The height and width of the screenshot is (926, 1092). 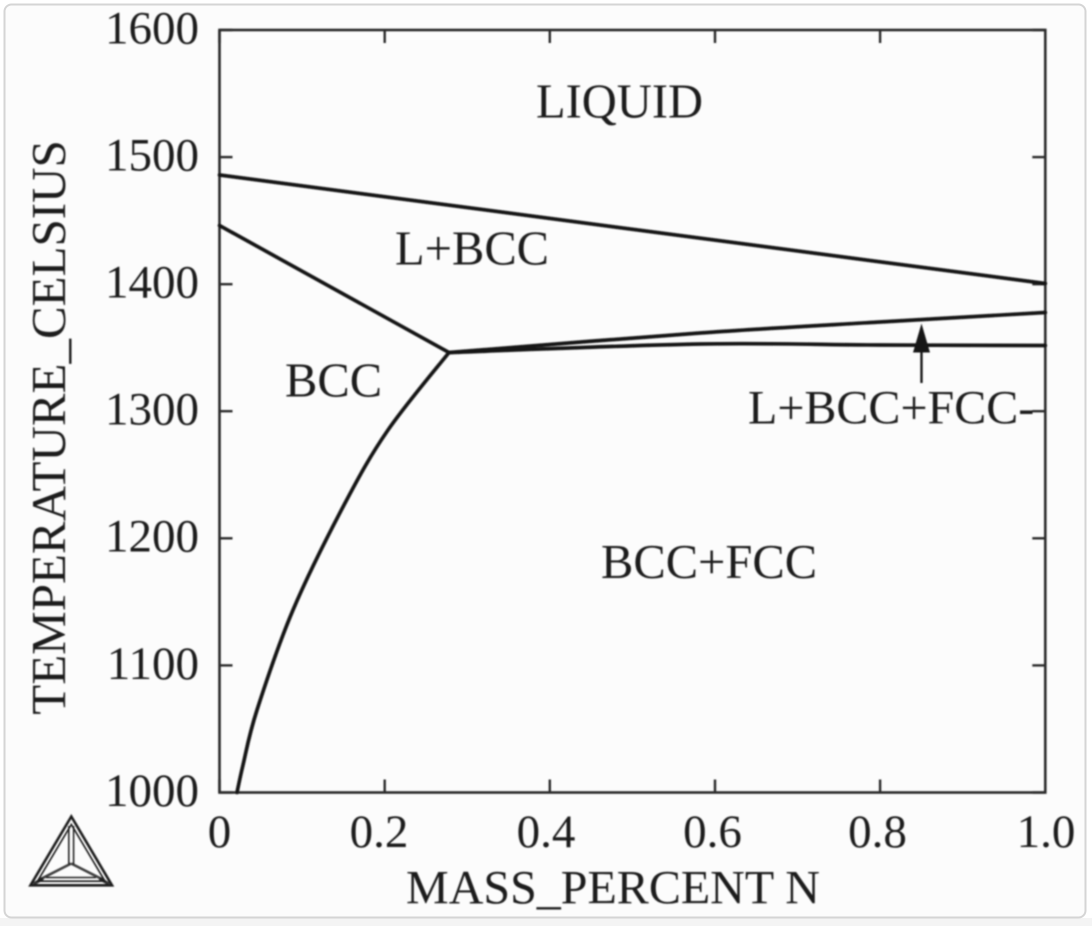 I want to click on svg-text: 1600, so click(x=152, y=28).